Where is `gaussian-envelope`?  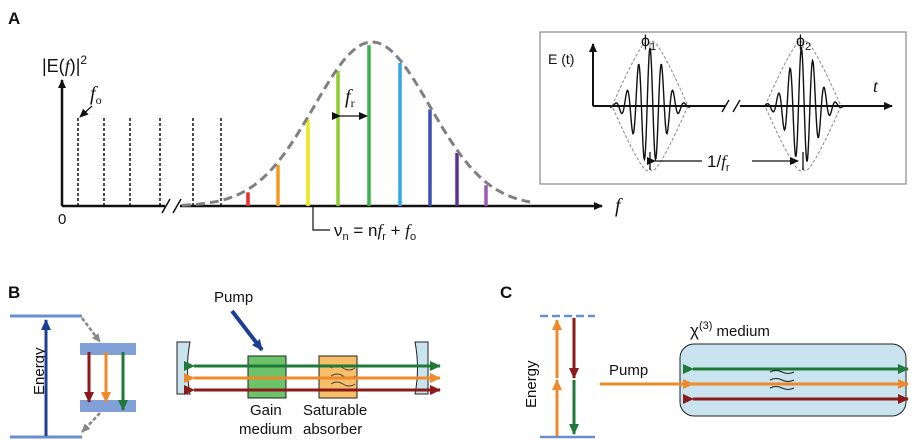
gaussian-envelope is located at coordinates (356, 123).